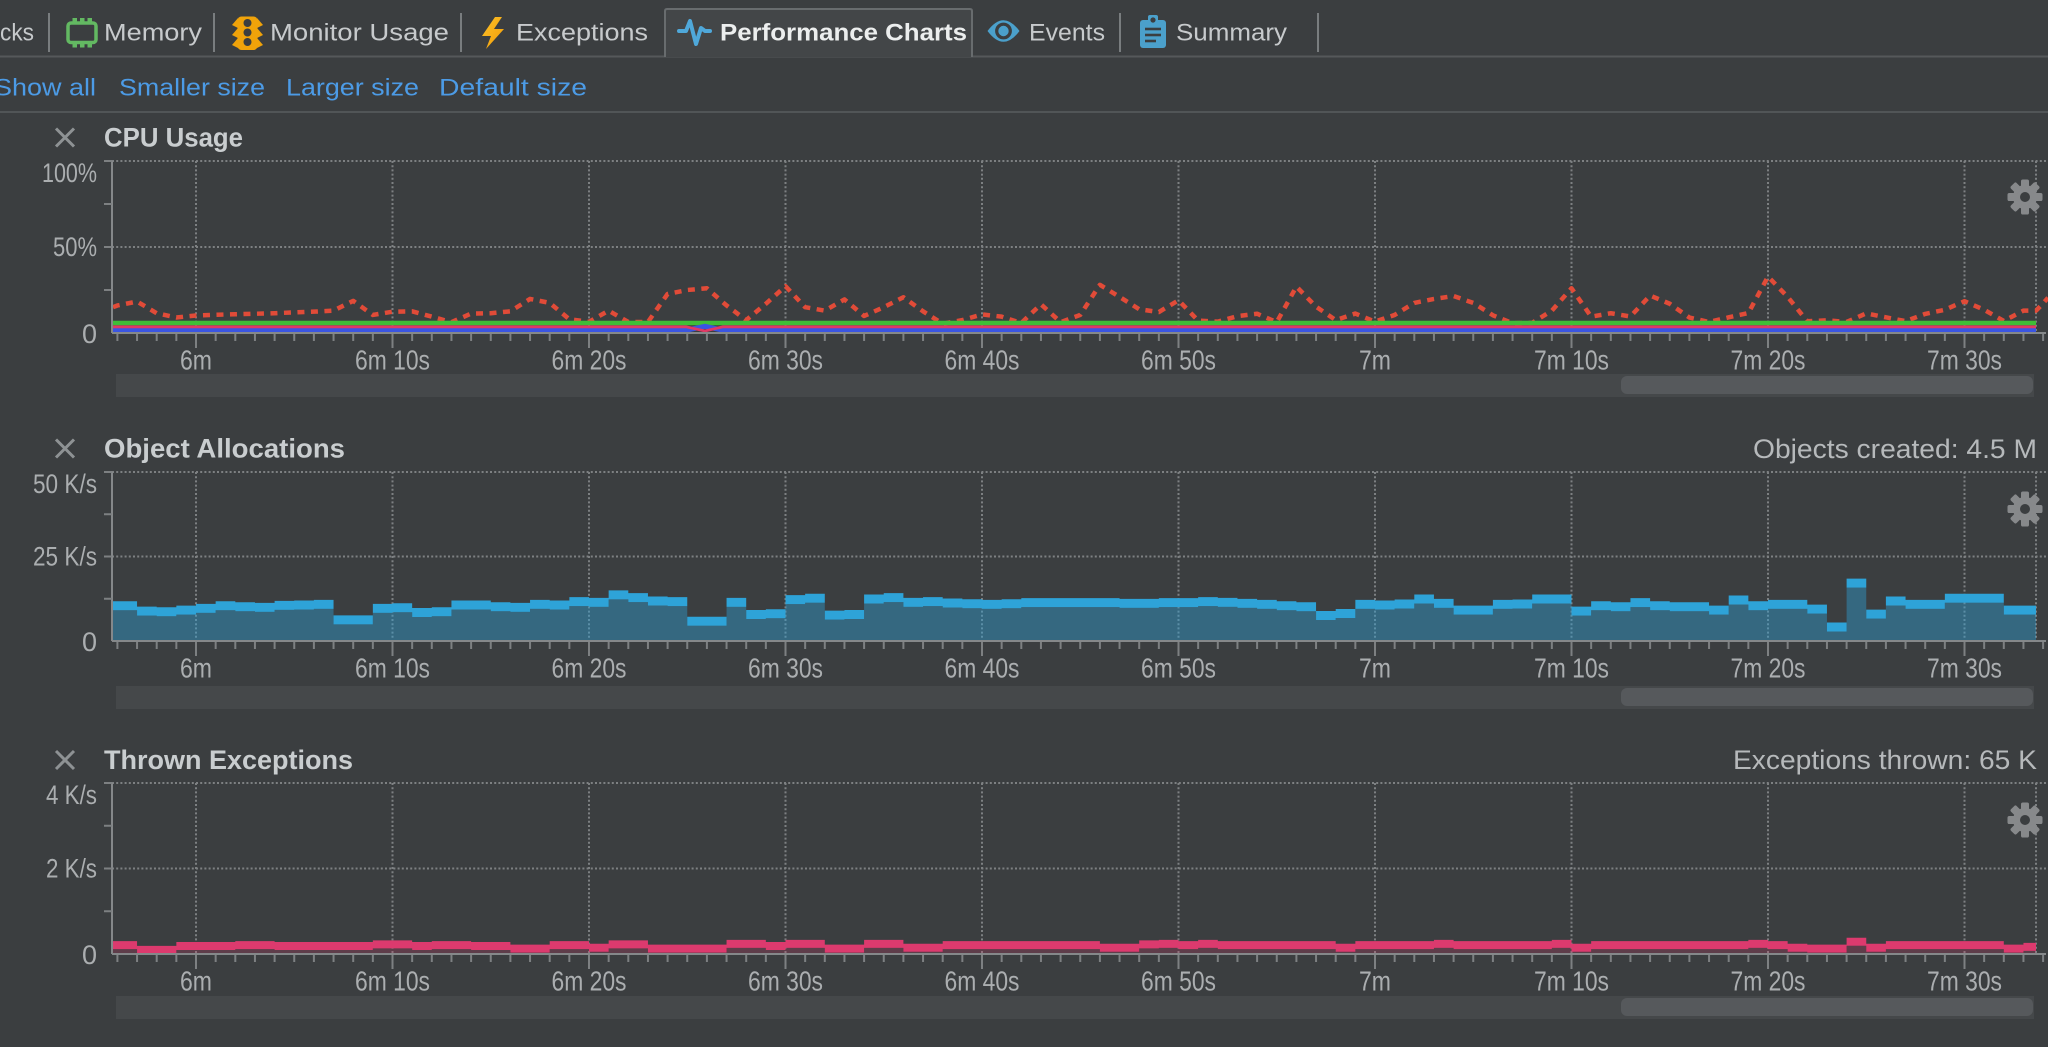 The width and height of the screenshot is (2048, 1047). Describe the element at coordinates (1067, 33) in the screenshot. I see `svg-text: Events` at that location.